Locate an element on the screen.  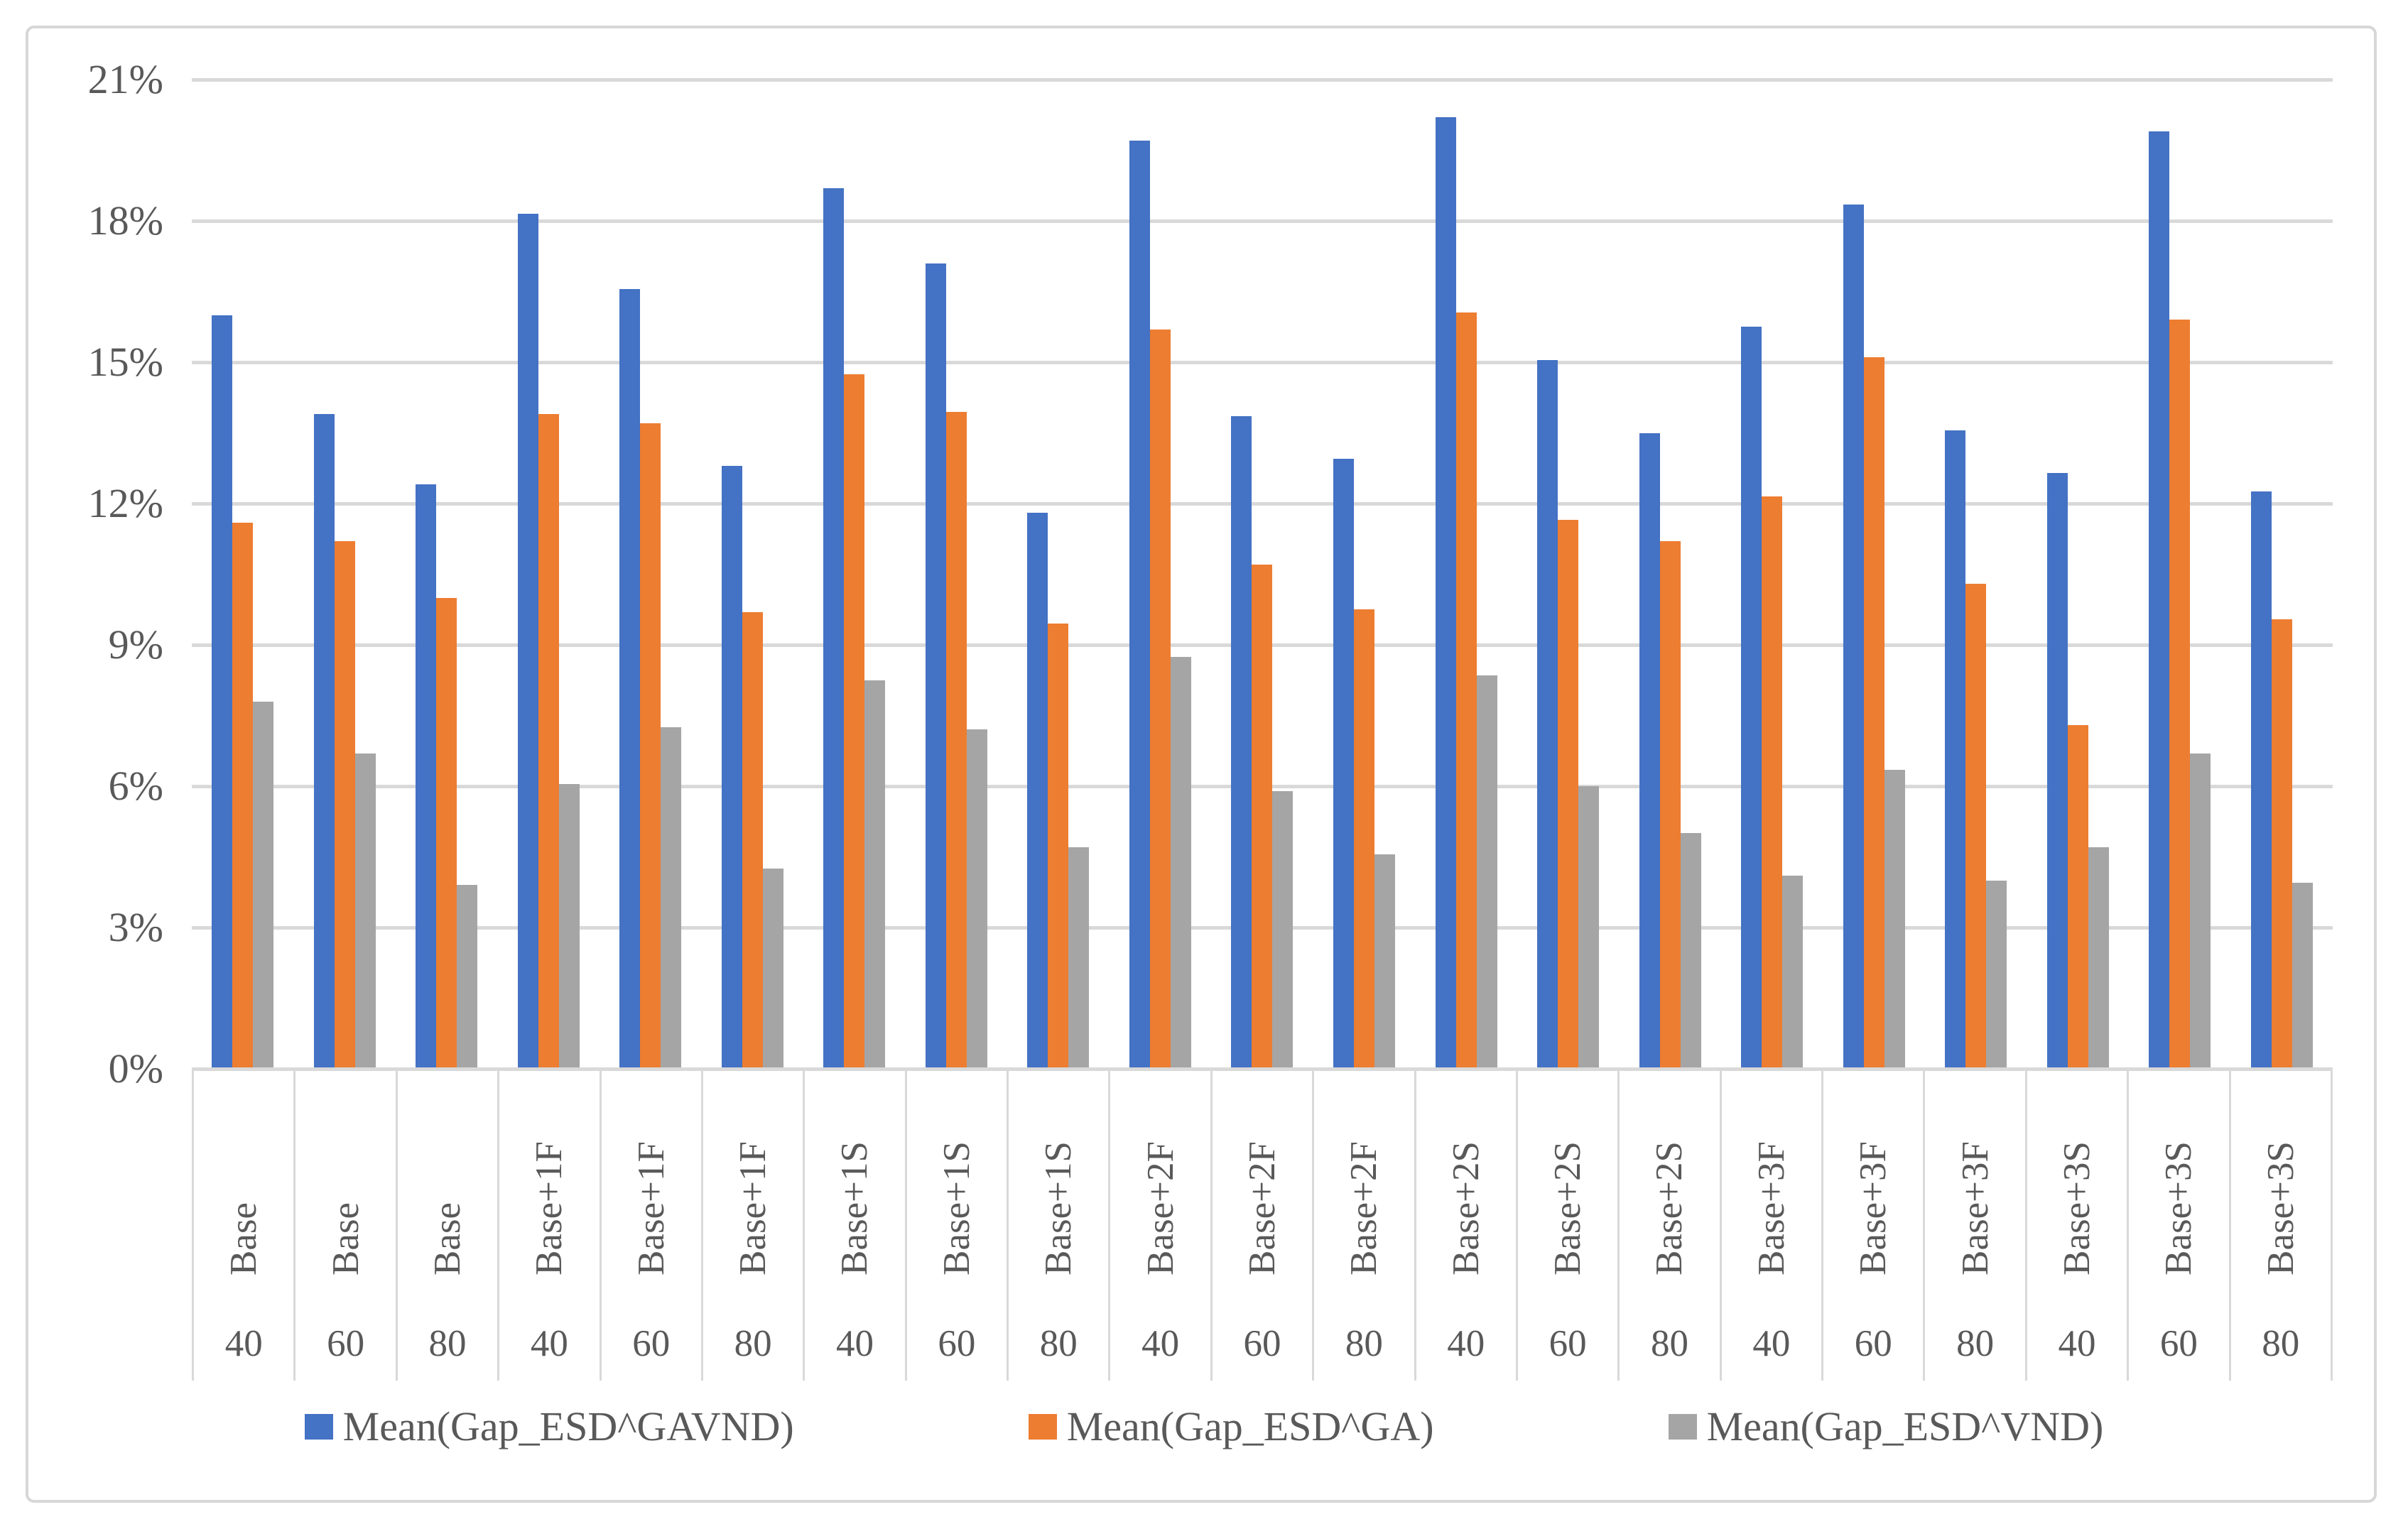
bar-series1-Base+3S-40 is located at coordinates (2057, 770).